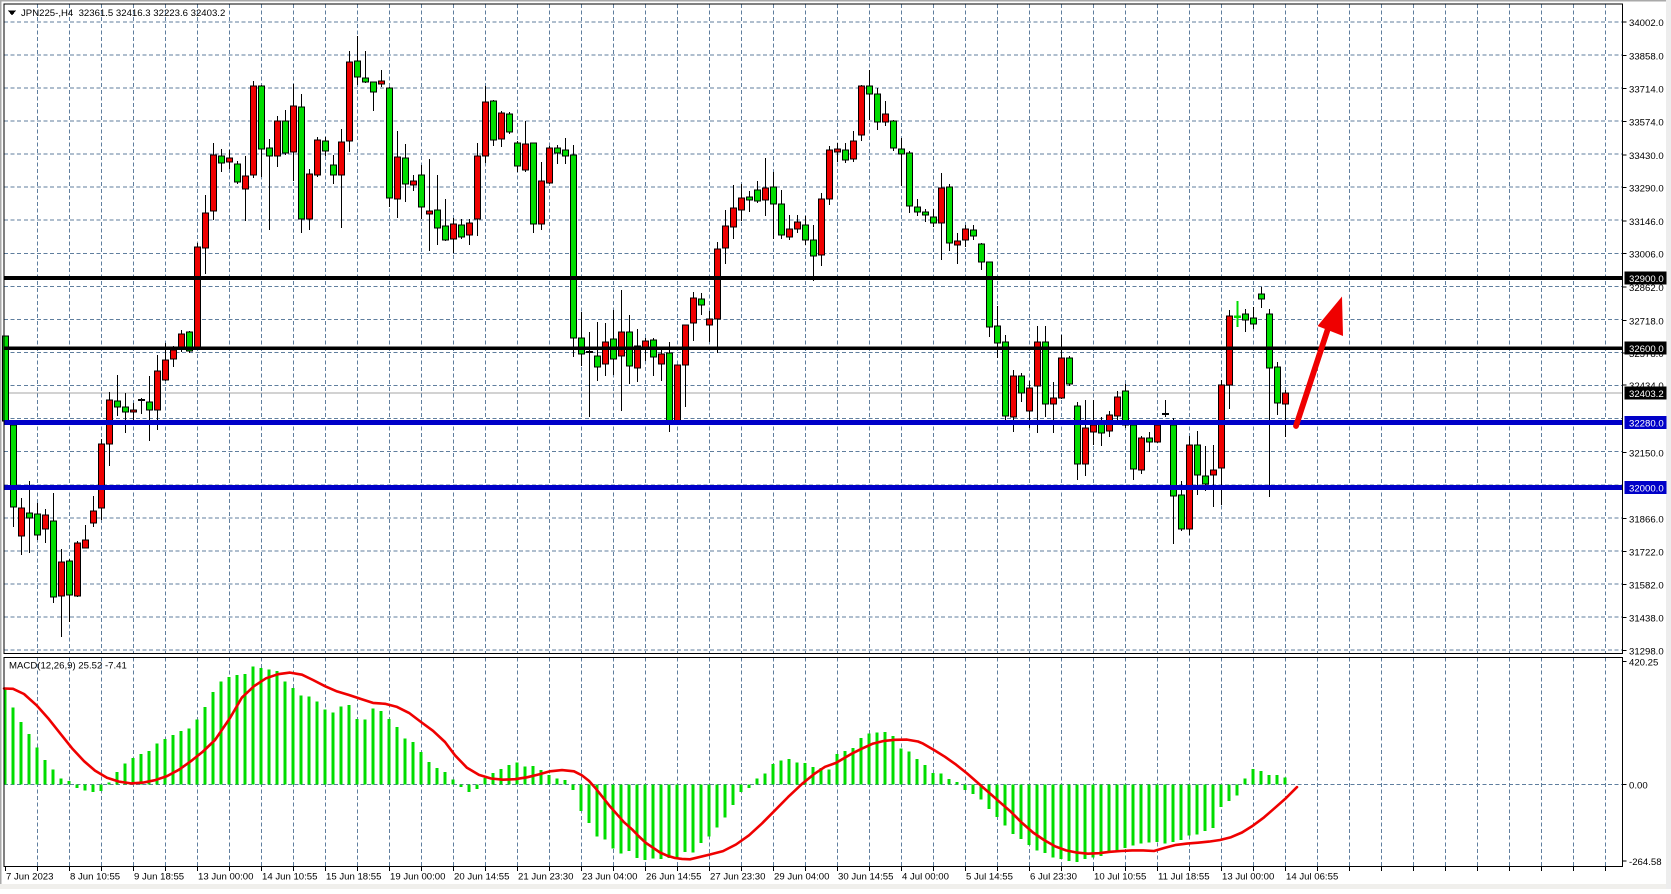 This screenshot has height=894, width=1671. I want to click on svg-text: 26 Jun 14:55, so click(673, 877).